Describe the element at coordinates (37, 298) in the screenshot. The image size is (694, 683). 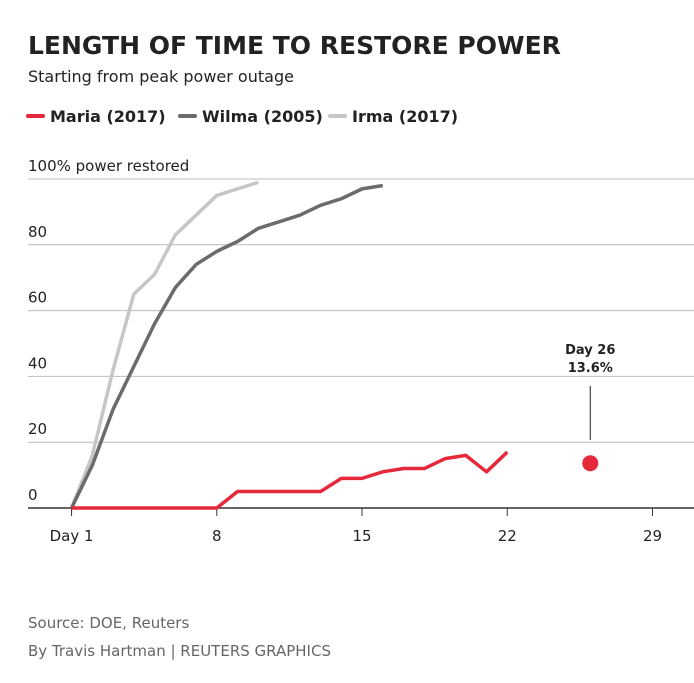
I see `y-tick-label: 60` at that location.